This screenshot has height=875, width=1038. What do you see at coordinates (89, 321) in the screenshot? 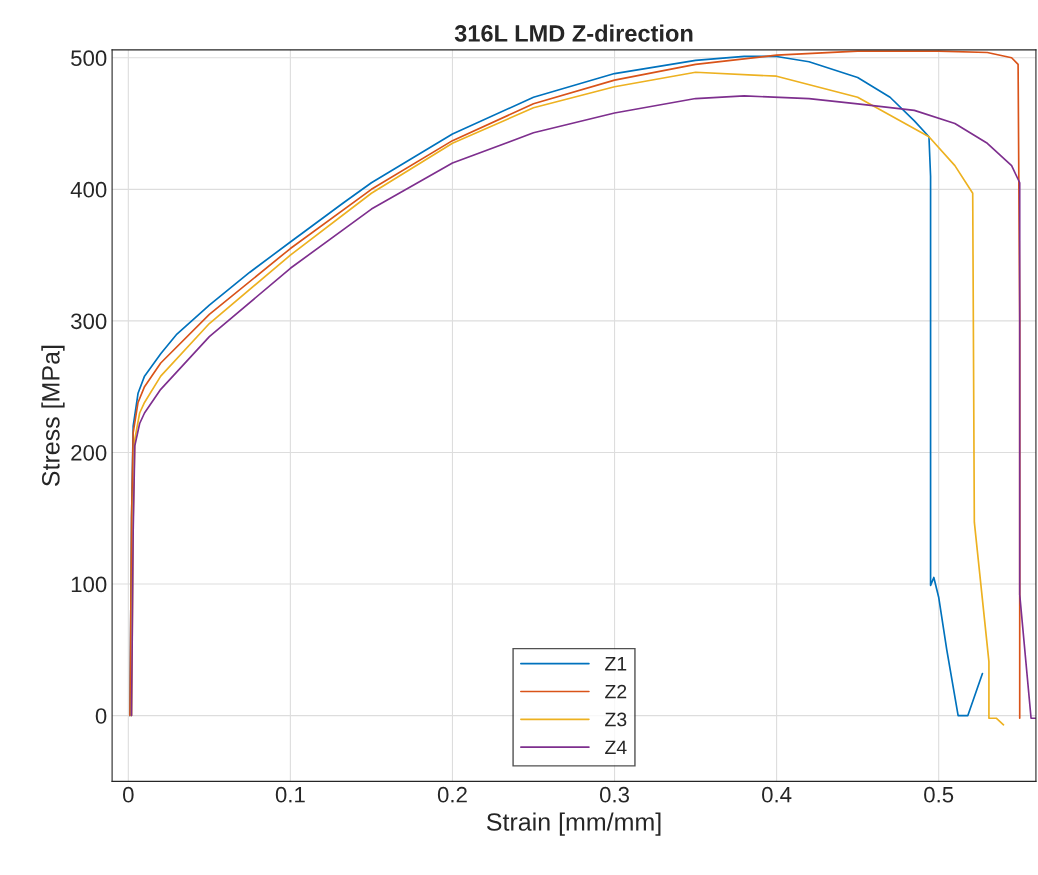
I see `y-tick-label: 300` at bounding box center [89, 321].